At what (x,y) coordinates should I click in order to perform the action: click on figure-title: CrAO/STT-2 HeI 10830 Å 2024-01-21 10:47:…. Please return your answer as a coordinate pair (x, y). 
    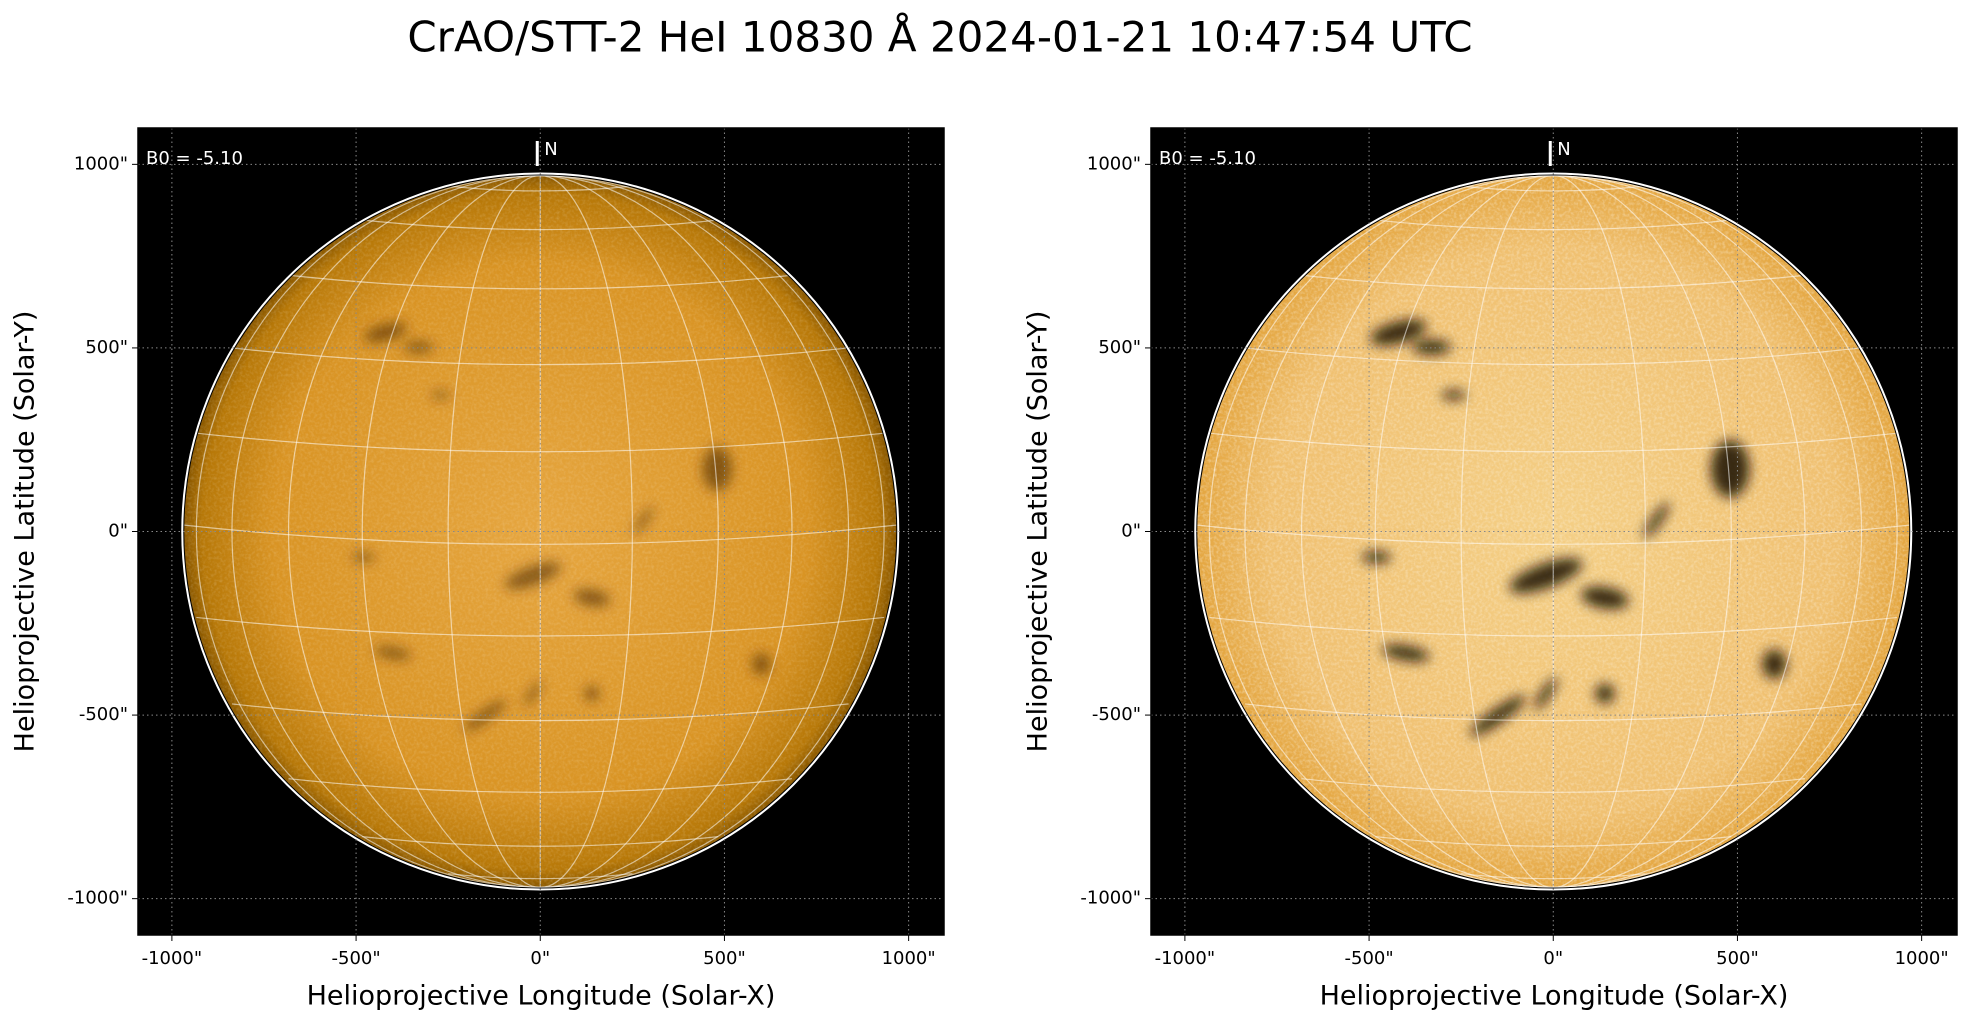
    Looking at the image, I should click on (939, 37).